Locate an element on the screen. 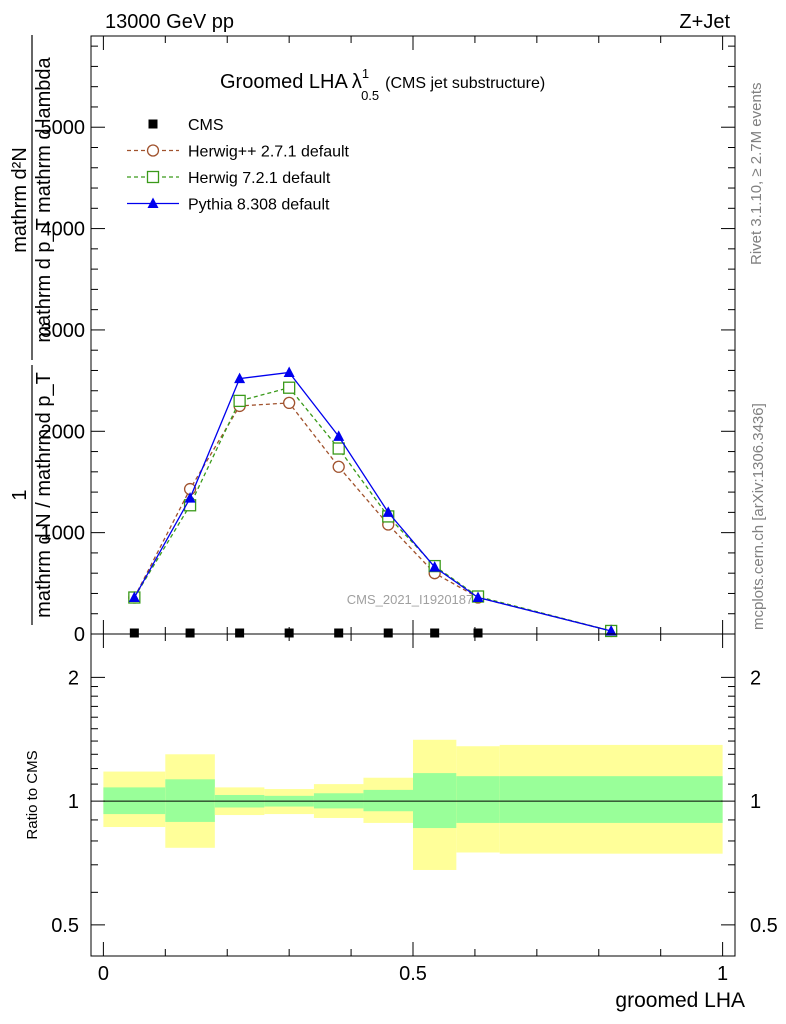  legend-item-pythia-8-308-default: Pythia 8.308 default is located at coordinates (228, 205).